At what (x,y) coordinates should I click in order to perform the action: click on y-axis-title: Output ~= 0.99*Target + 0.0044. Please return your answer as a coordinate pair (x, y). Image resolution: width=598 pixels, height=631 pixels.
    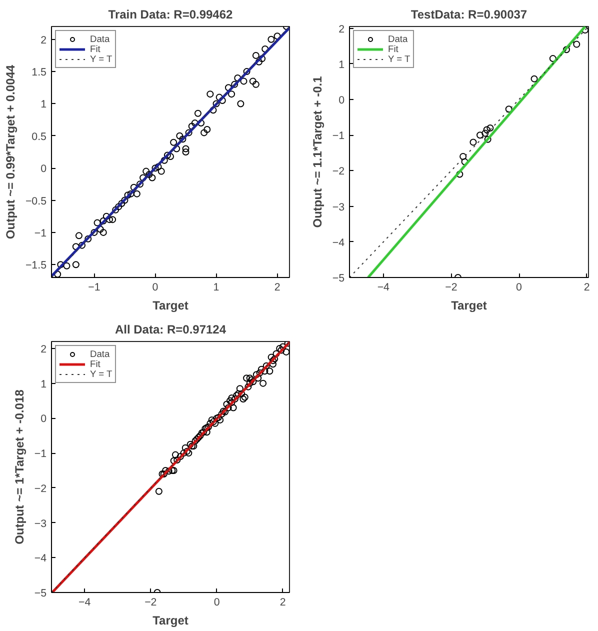
    Looking at the image, I should click on (10, 152).